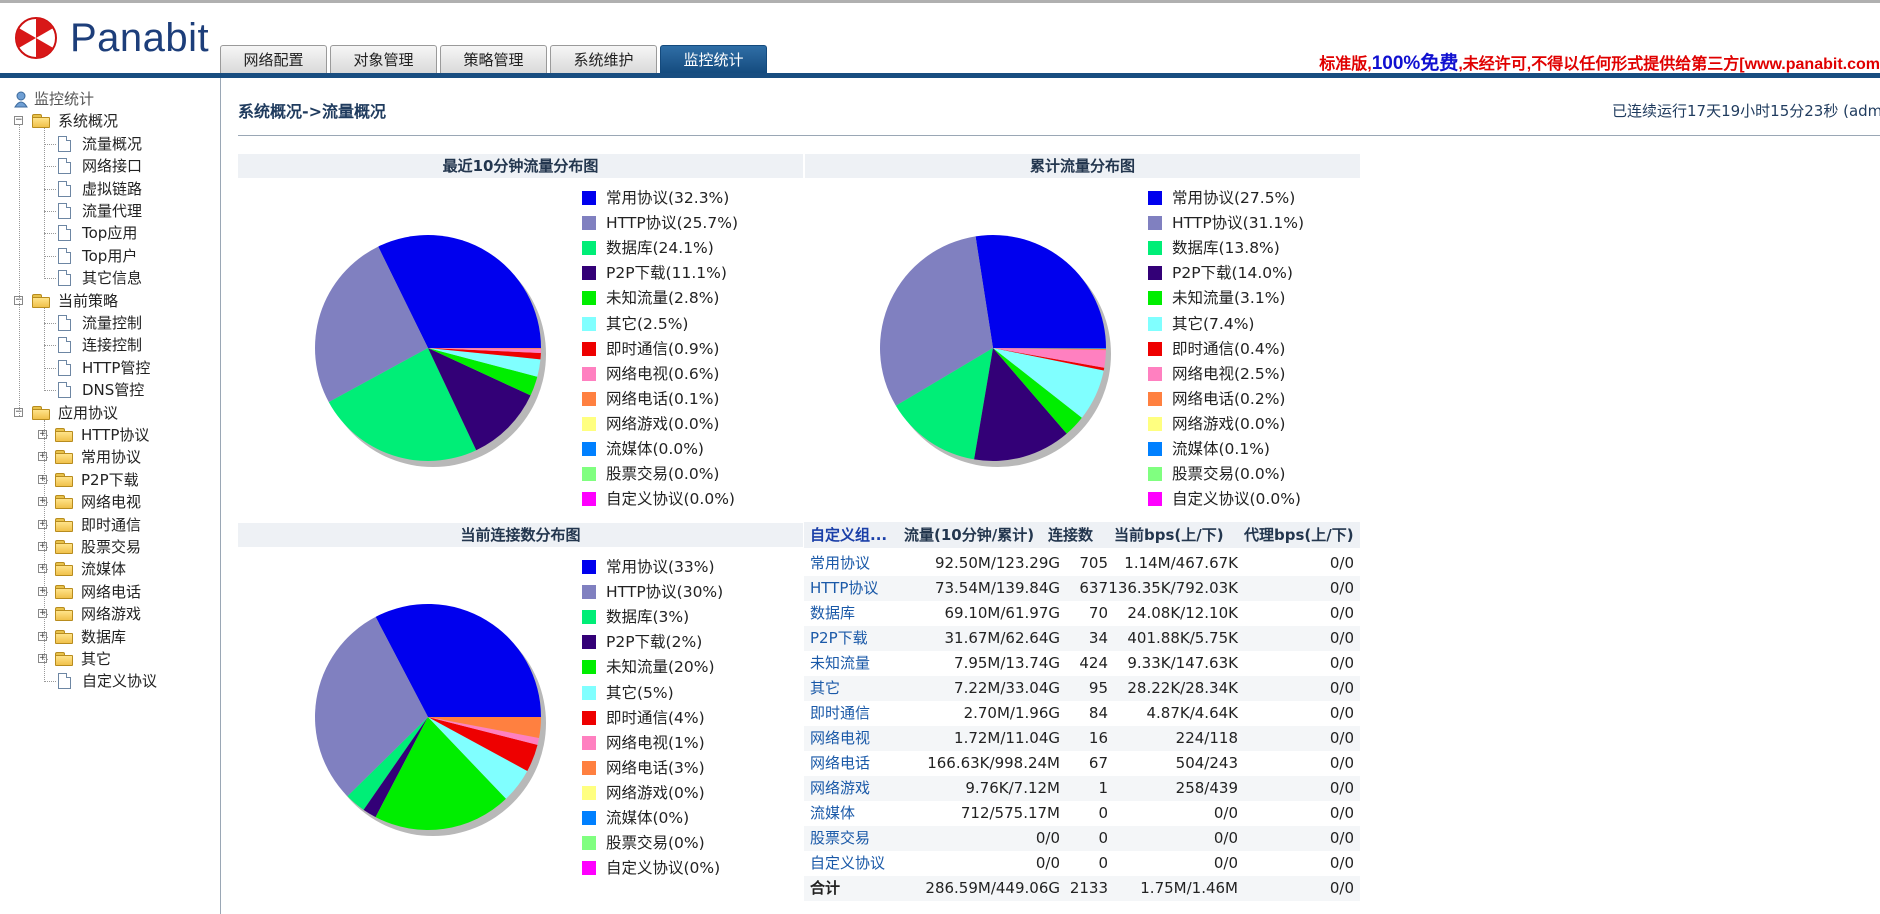 The width and height of the screenshot is (1880, 914). What do you see at coordinates (840, 738) in the screenshot?
I see `protocol-link: 网络电视` at bounding box center [840, 738].